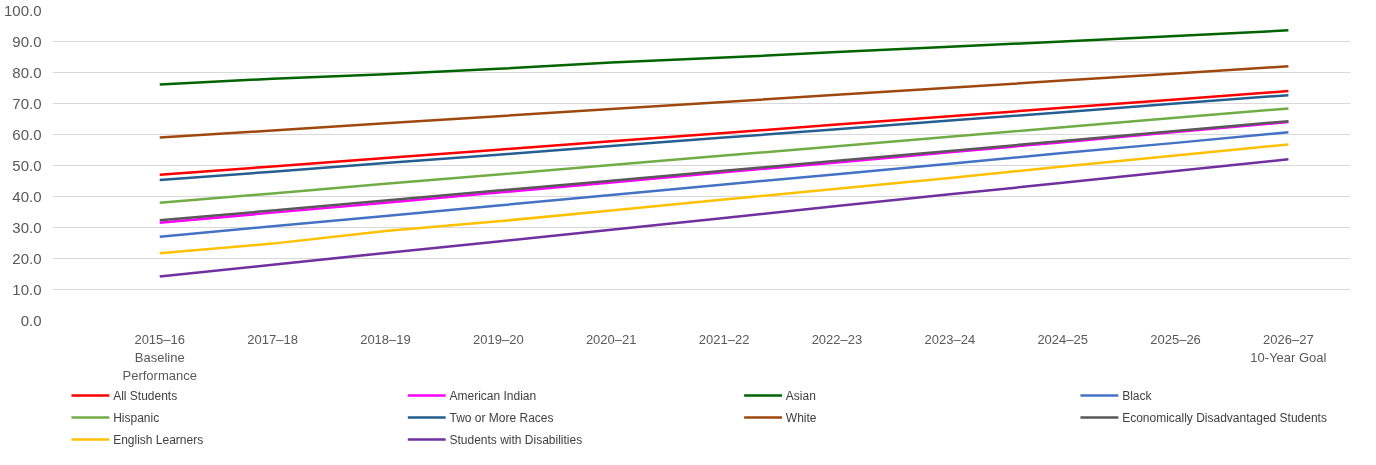  What do you see at coordinates (27, 165) in the screenshot?
I see `y-tick-label: 50.0` at bounding box center [27, 165].